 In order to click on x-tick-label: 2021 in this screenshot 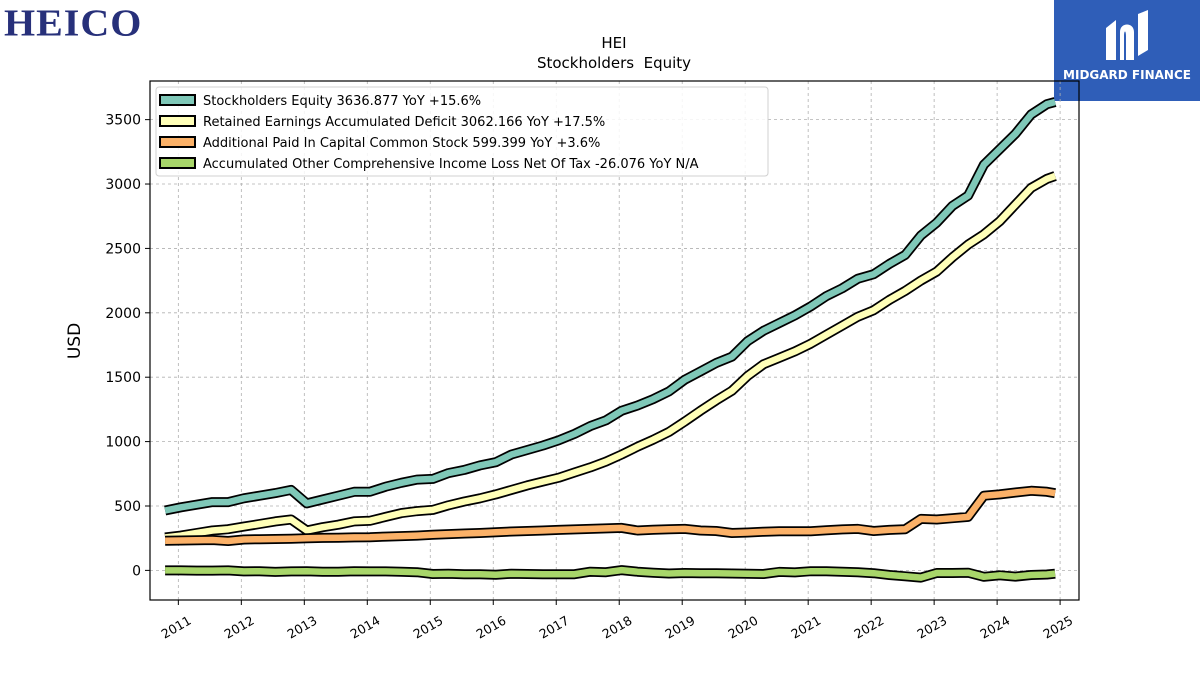, I will do `click(805, 627)`.